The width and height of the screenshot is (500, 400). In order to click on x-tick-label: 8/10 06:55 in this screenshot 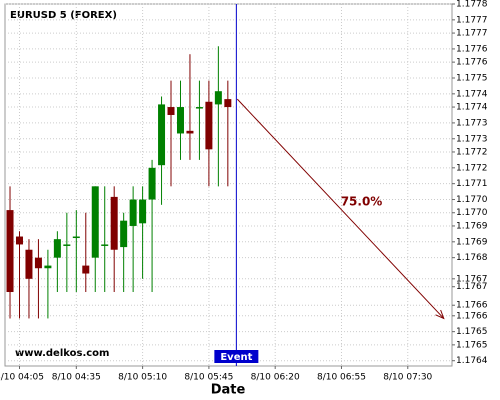, I will do `click(341, 378)`.